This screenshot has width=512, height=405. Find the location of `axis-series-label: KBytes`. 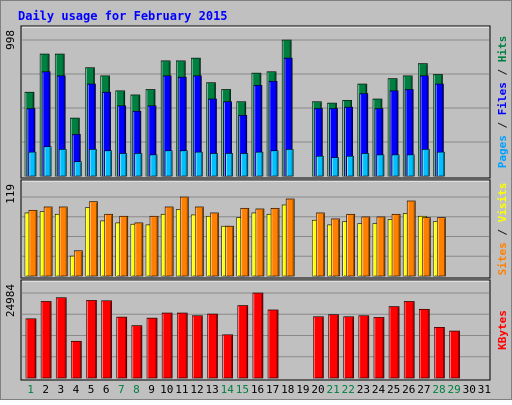

axis-series-label: KBytes is located at coordinates (502, 330).